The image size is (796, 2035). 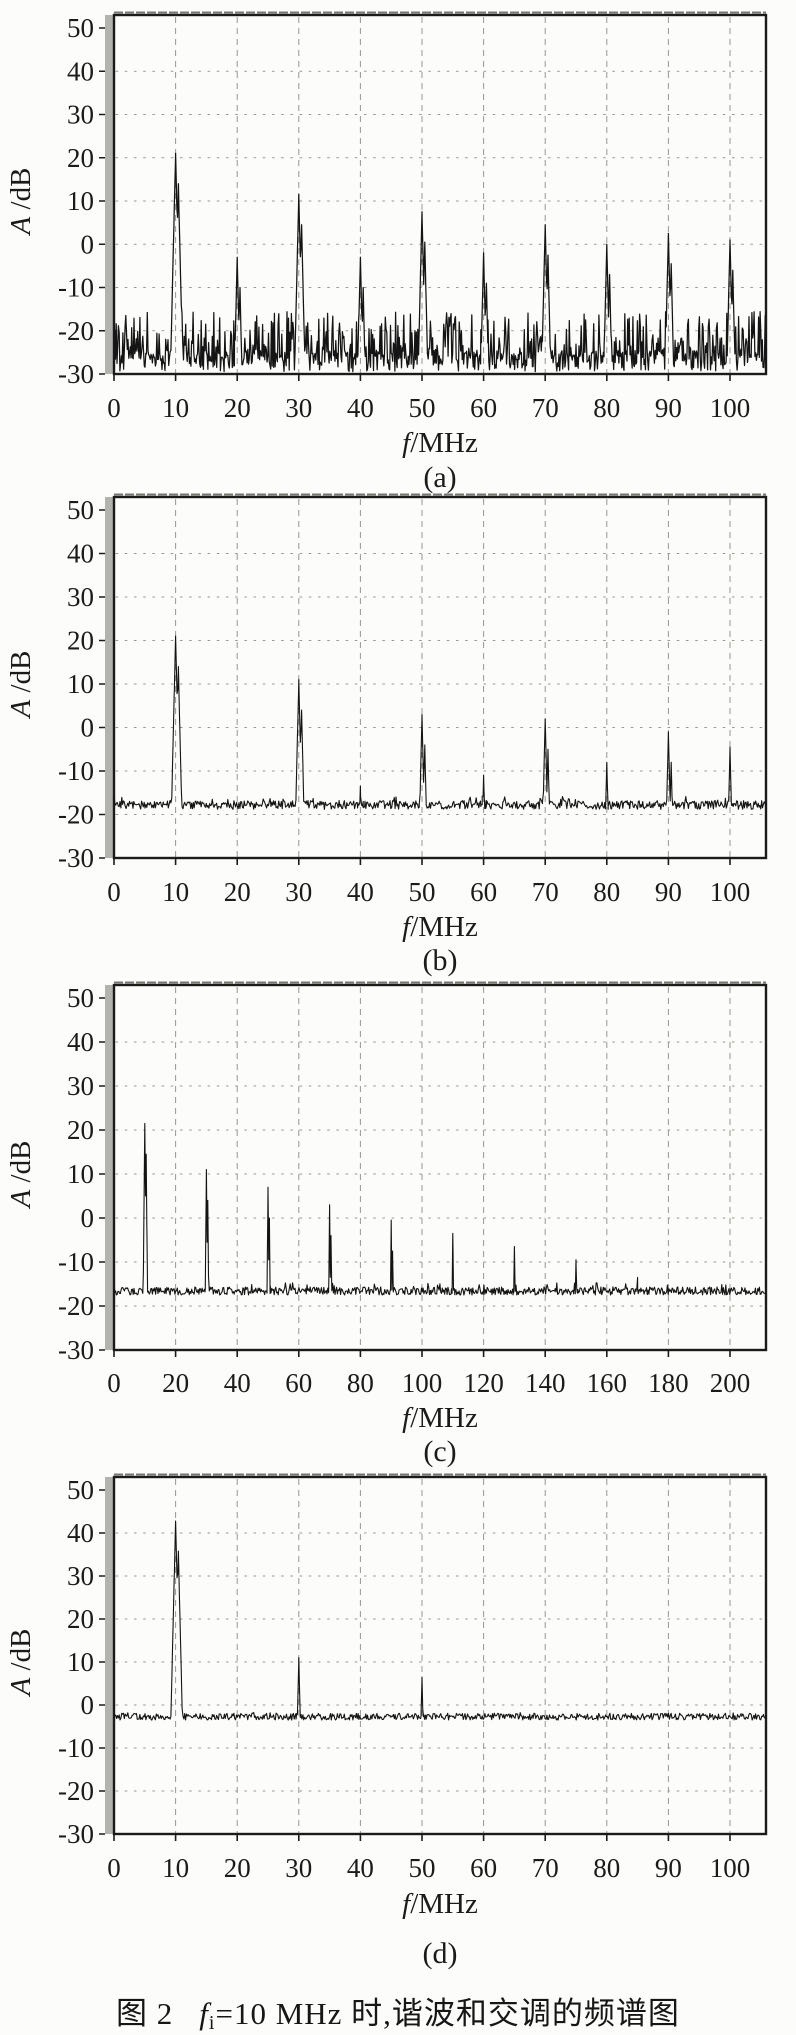 I want to click on figure-caption: 图 2 fi=10 MHz 时,谐波和交调的频谱图, so click(x=398, y=2011).